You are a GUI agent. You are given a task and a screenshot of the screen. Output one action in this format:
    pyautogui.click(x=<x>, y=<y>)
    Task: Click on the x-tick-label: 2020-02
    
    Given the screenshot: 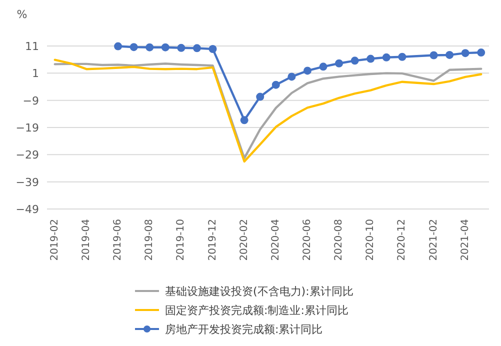 What is the action you would take?
    pyautogui.click(x=244, y=240)
    